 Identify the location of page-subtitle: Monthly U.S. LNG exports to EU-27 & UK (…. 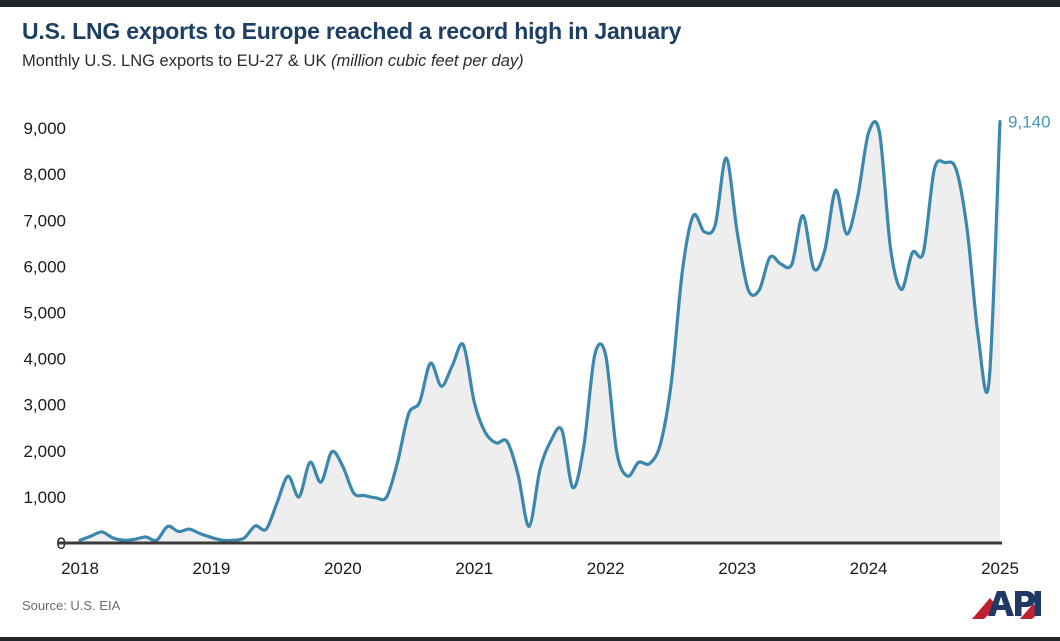
(273, 61).